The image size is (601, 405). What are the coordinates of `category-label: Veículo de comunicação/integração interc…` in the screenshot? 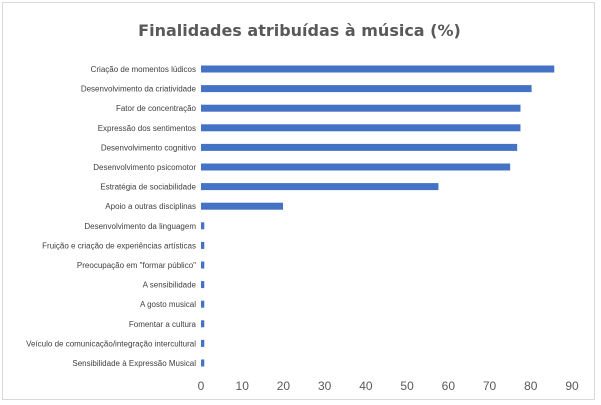 It's located at (111, 343).